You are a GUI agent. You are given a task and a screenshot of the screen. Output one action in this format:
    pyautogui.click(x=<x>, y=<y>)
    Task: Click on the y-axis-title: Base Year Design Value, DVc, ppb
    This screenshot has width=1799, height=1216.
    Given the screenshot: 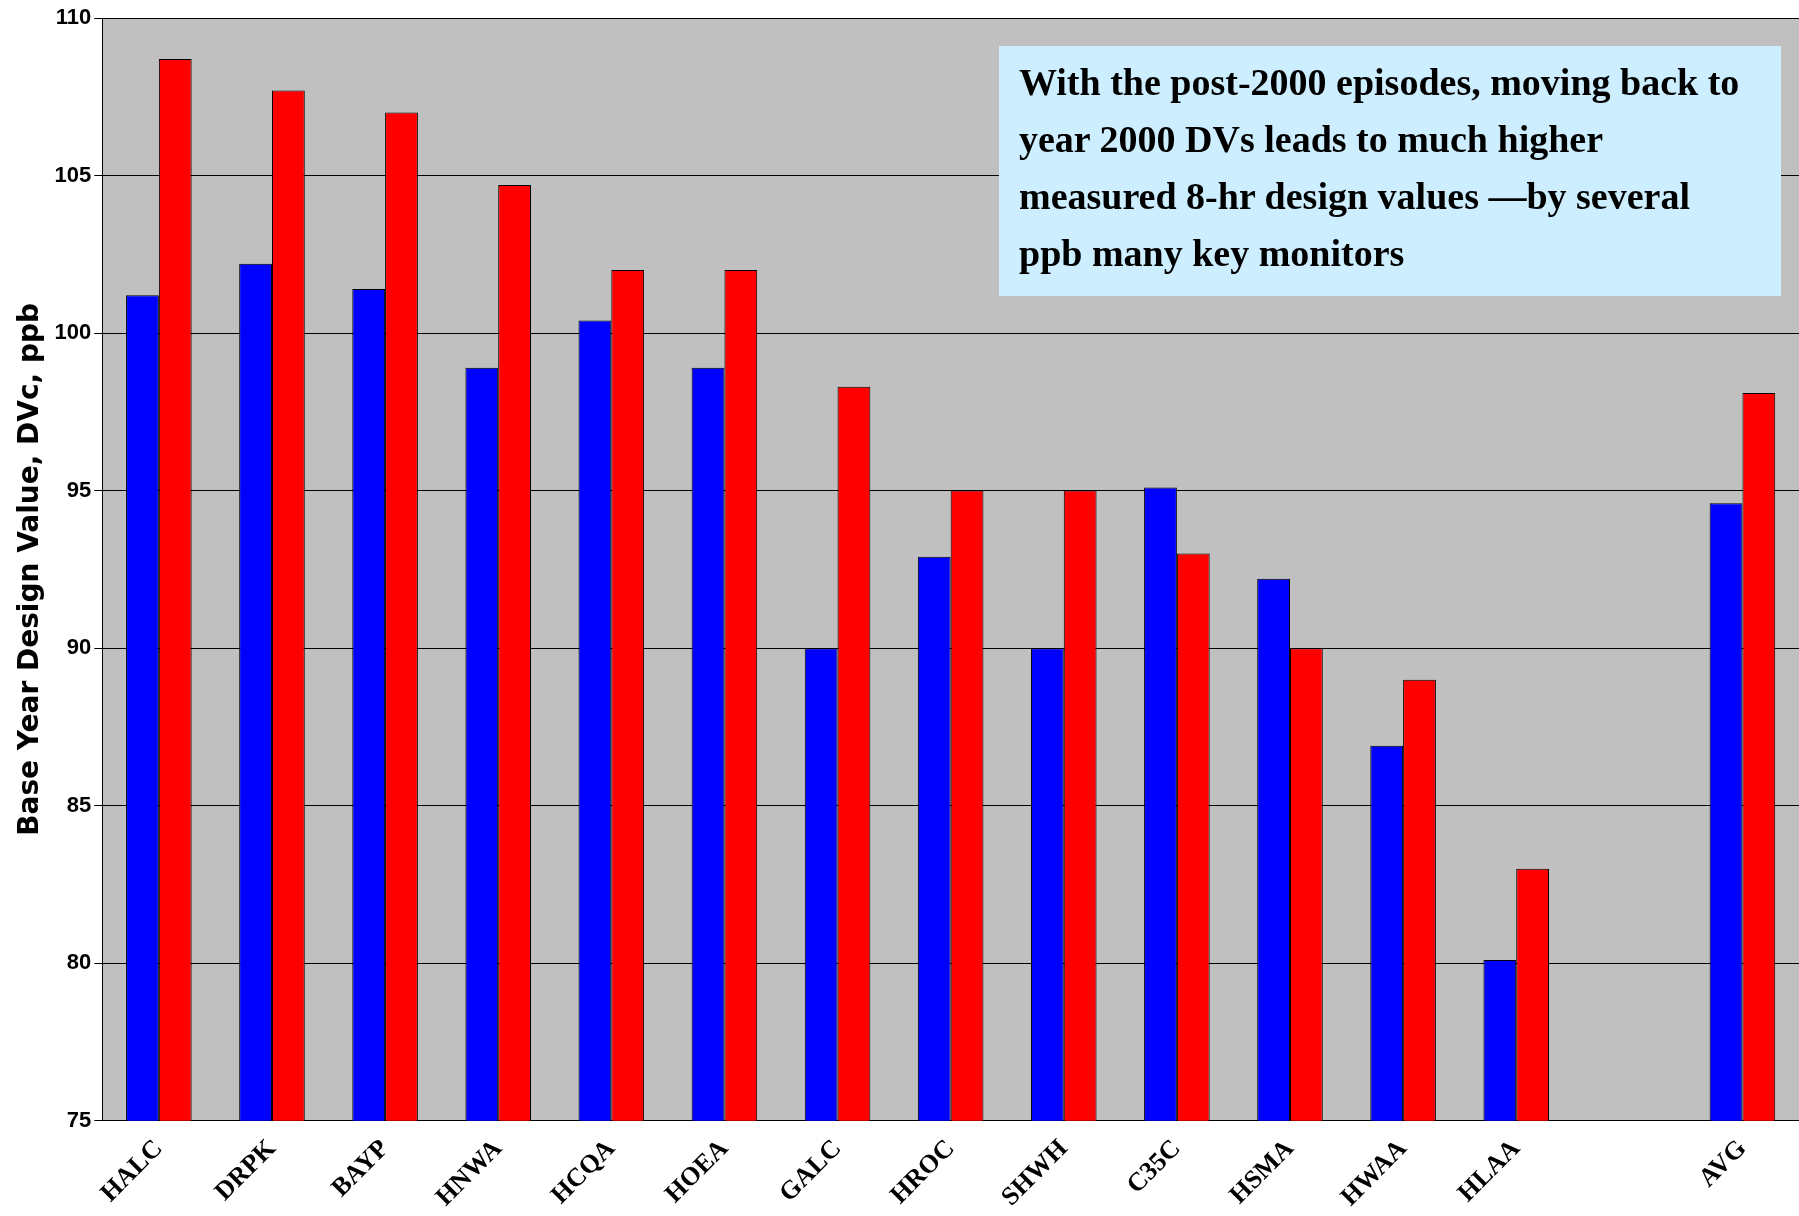 What is the action you would take?
    pyautogui.click(x=29, y=569)
    